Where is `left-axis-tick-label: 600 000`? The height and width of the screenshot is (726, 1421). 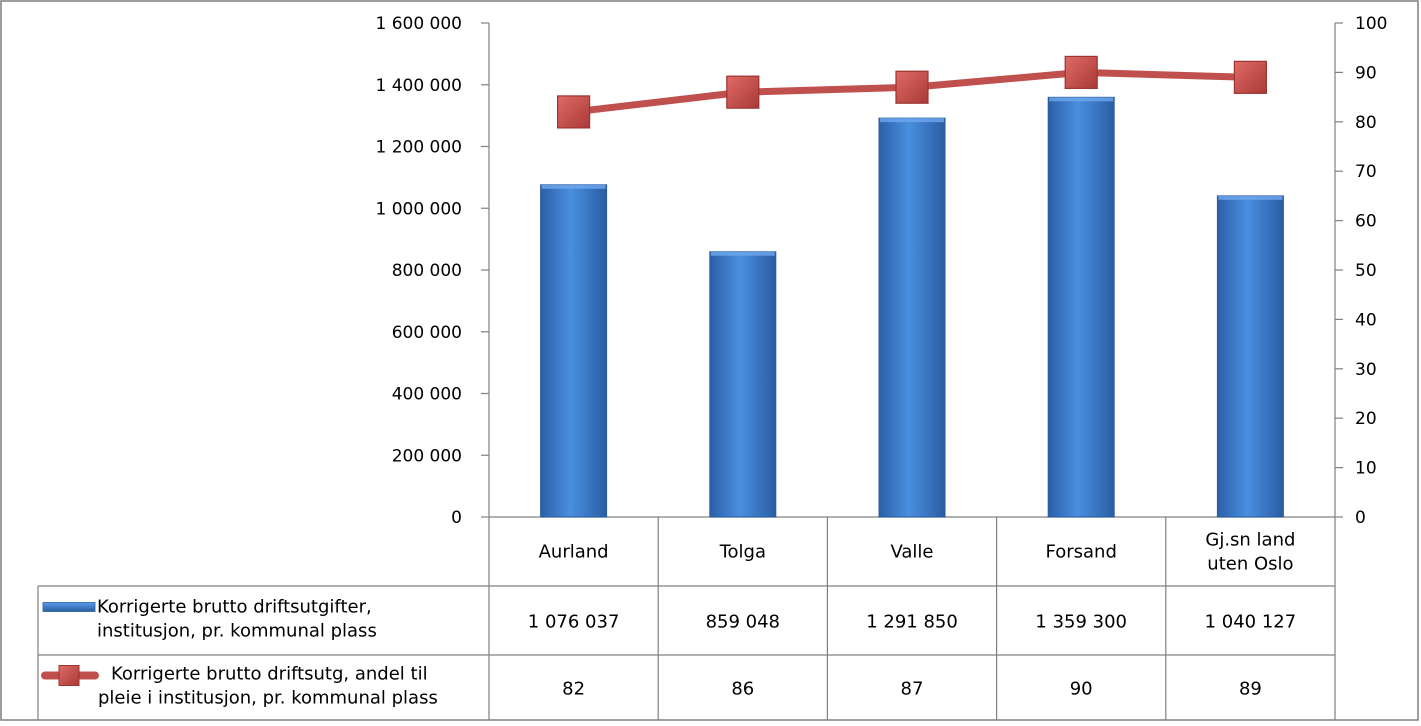 left-axis-tick-label: 600 000 is located at coordinates (427, 333).